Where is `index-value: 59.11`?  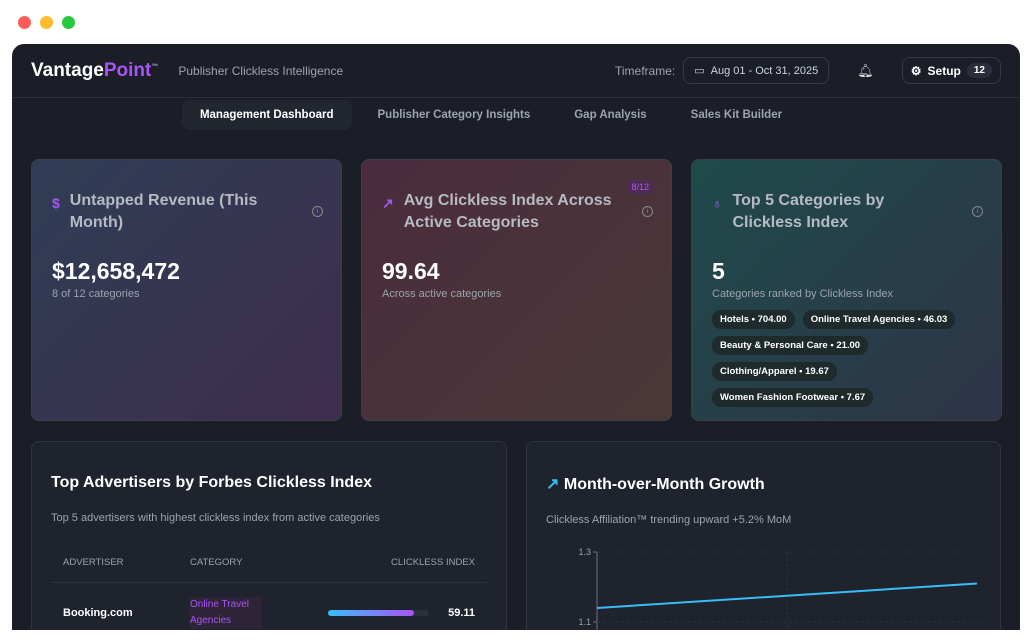 index-value: 59.11 is located at coordinates (461, 613).